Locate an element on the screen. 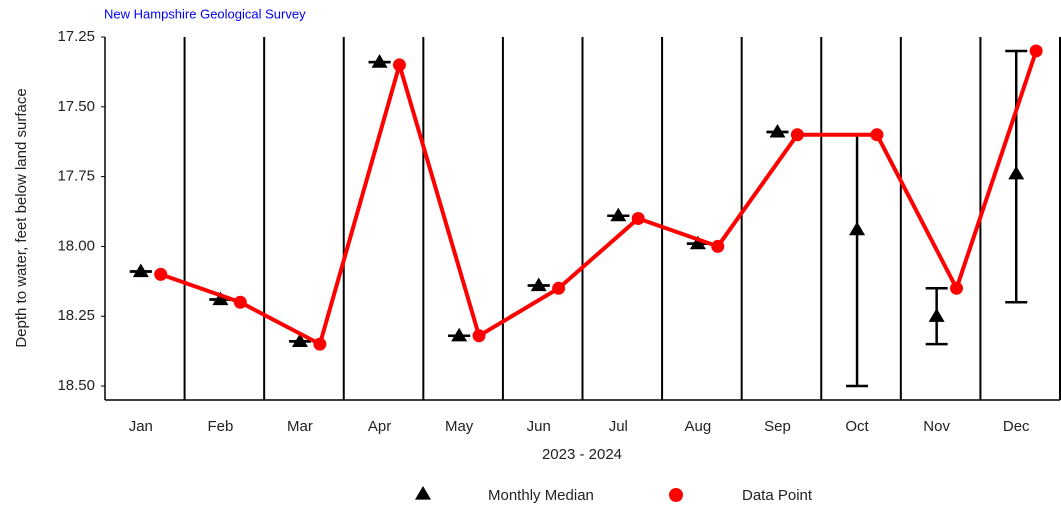 The width and height of the screenshot is (1061, 512). x-tick-label: Sep is located at coordinates (777, 426).